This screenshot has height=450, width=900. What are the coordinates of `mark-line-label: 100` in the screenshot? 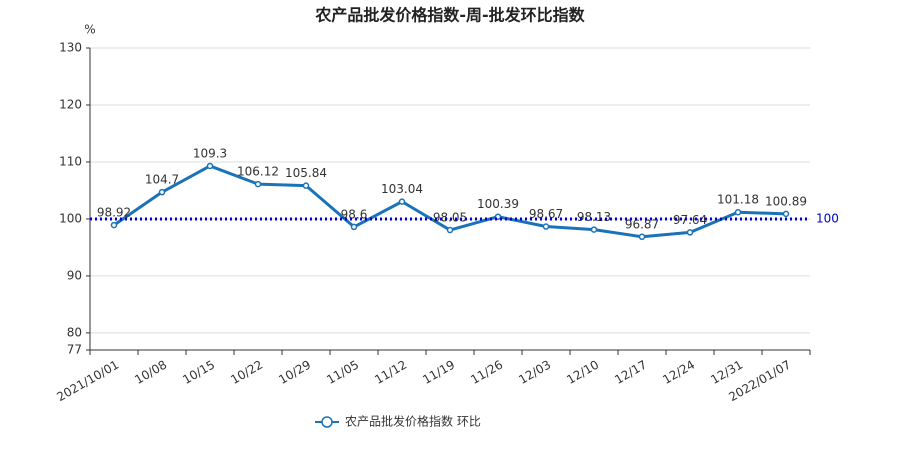 It's located at (827, 218).